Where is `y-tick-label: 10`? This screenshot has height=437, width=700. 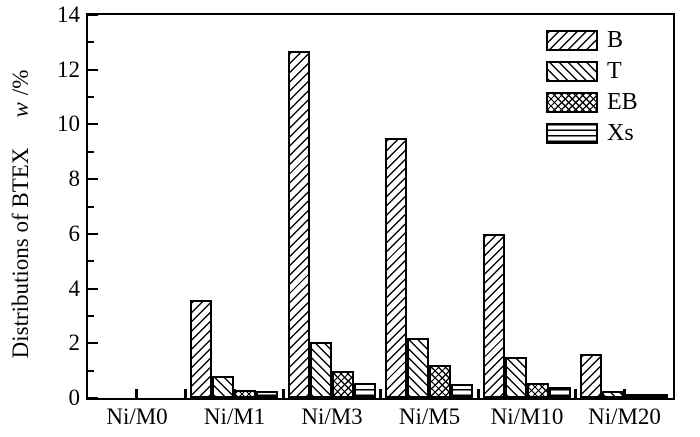
y-tick-label: 10 is located at coordinates (68, 124).